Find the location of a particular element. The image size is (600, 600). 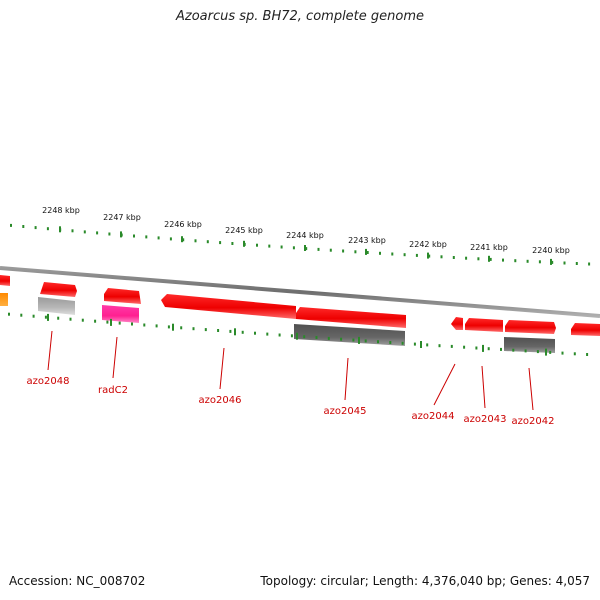

leader-azo2044 is located at coordinates (444, 384).